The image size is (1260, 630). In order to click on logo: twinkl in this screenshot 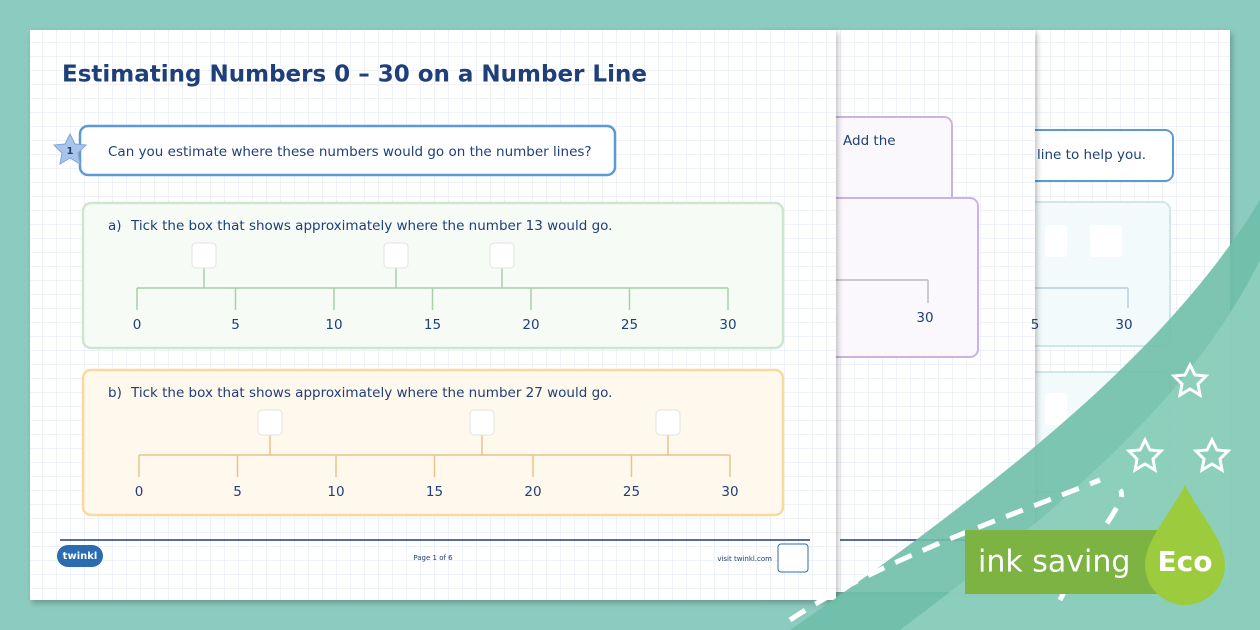, I will do `click(80, 556)`.